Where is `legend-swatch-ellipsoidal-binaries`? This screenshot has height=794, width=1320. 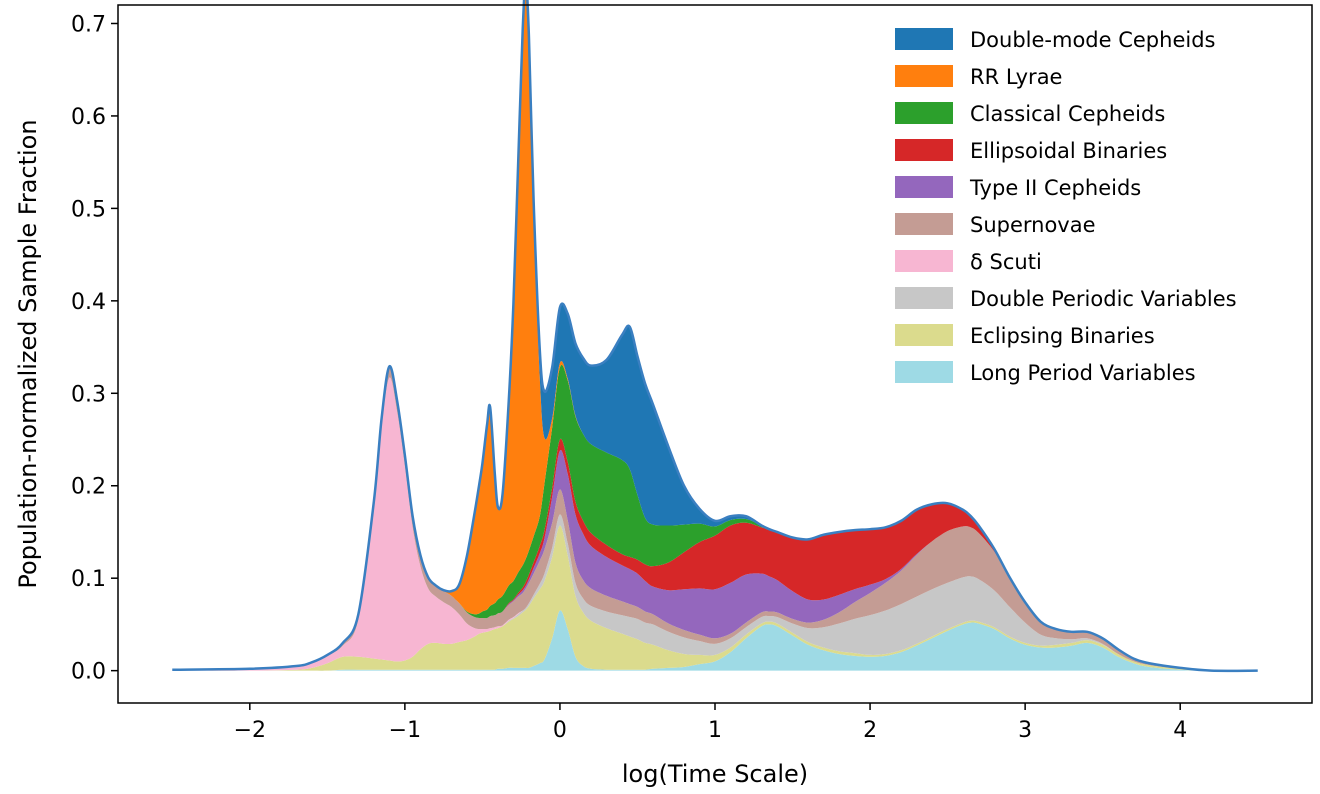
legend-swatch-ellipsoidal-binaries is located at coordinates (924, 150).